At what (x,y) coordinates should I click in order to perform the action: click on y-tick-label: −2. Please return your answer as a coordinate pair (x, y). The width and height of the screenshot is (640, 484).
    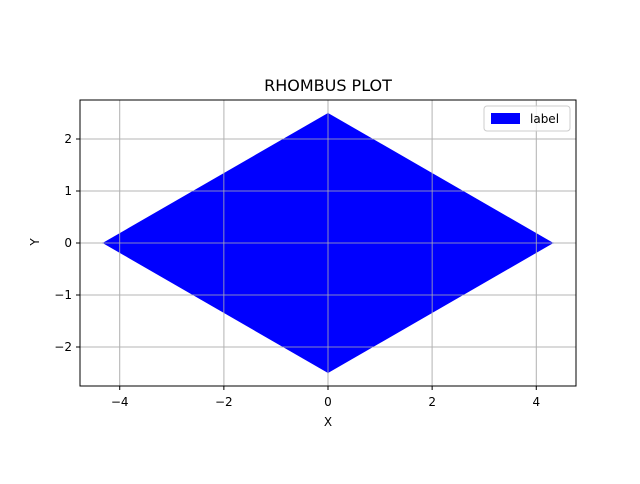
    Looking at the image, I should click on (63, 347).